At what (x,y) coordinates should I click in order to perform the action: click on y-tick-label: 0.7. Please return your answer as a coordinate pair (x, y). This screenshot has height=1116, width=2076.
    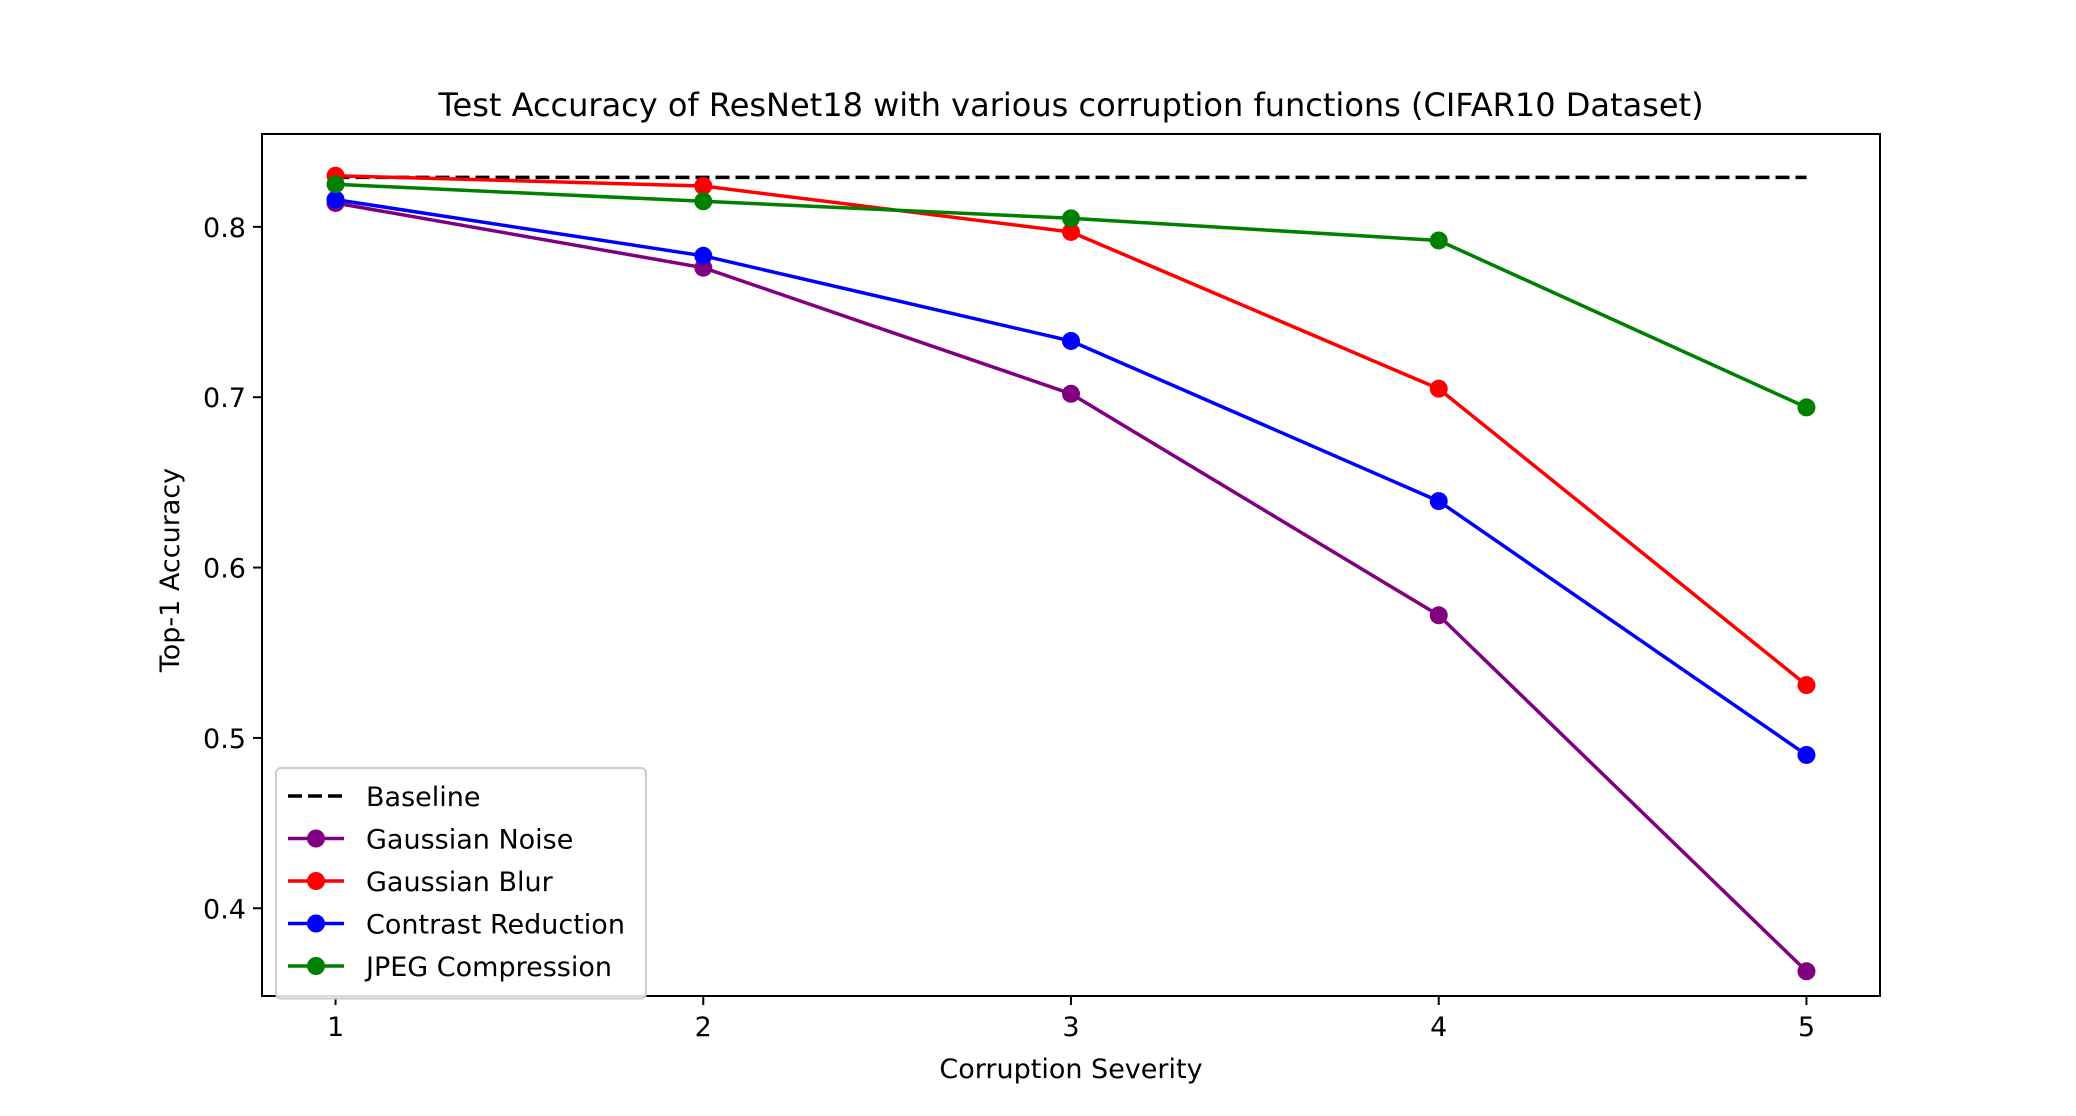
    Looking at the image, I should click on (224, 398).